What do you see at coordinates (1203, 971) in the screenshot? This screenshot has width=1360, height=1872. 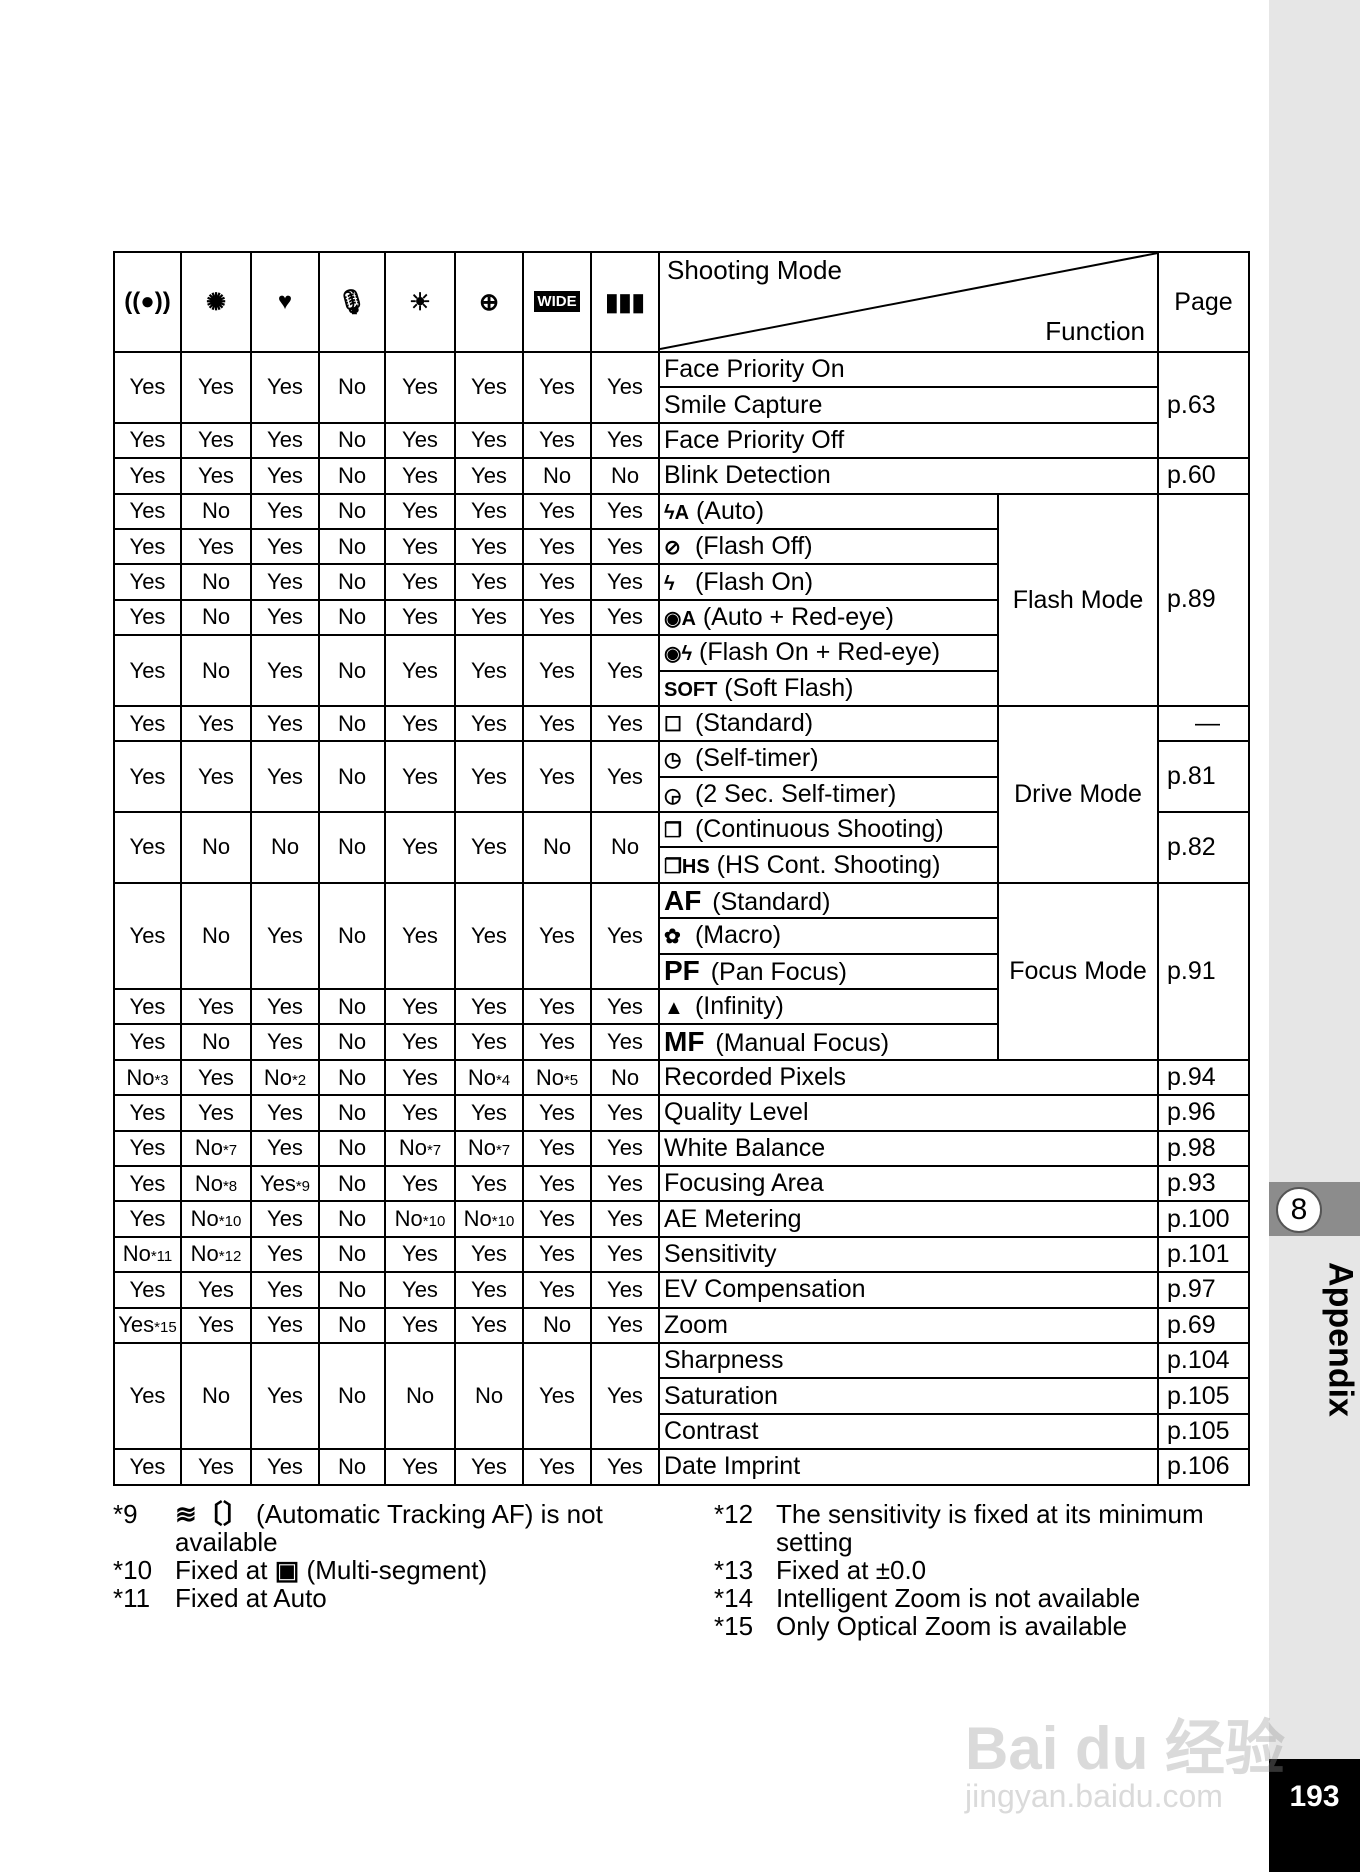 I see `page-reference: p.91` at bounding box center [1203, 971].